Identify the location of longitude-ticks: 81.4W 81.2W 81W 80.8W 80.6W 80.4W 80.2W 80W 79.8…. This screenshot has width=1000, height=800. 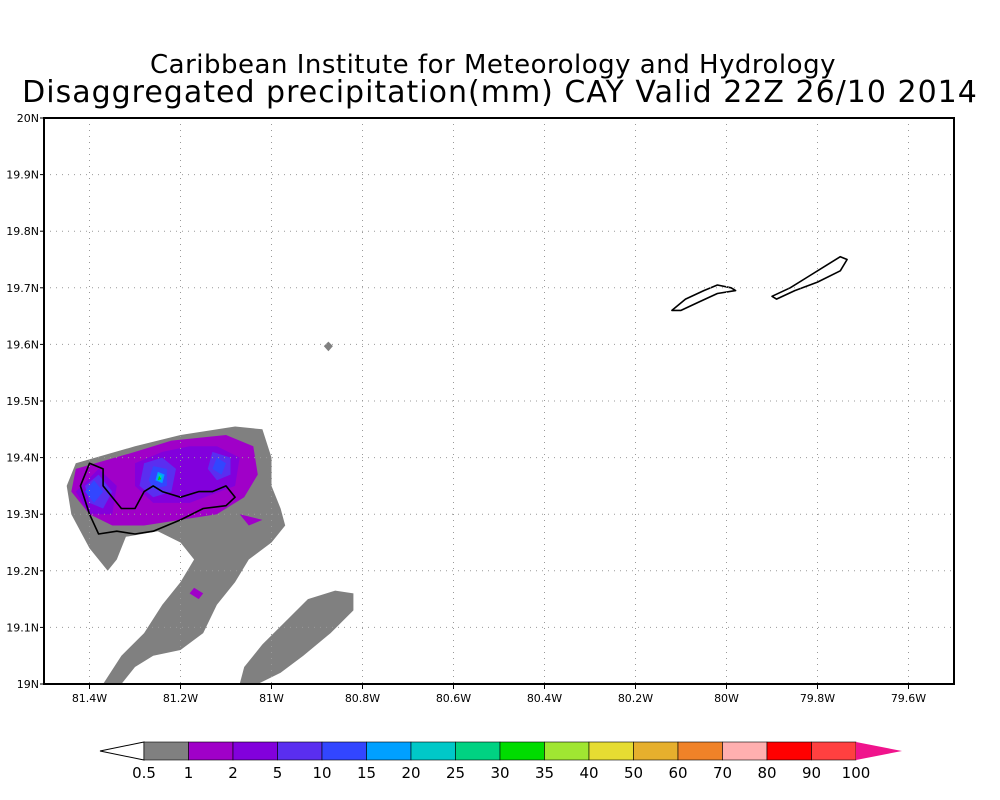
(499, 694).